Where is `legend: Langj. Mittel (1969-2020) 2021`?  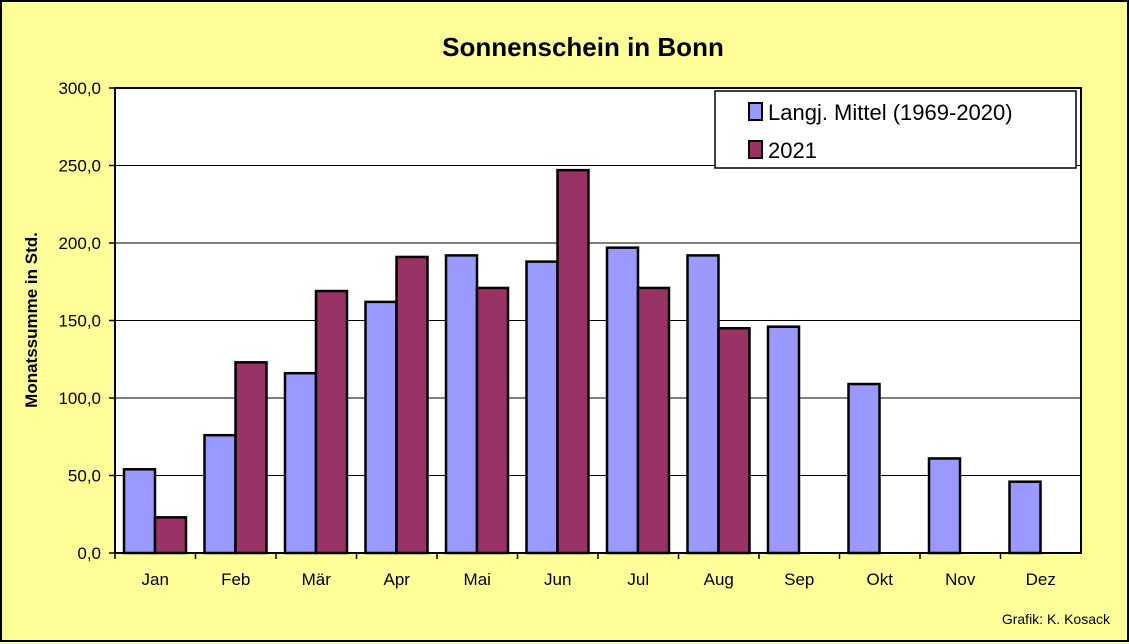
legend: Langj. Mittel (1969-2020) 2021 is located at coordinates (895, 129).